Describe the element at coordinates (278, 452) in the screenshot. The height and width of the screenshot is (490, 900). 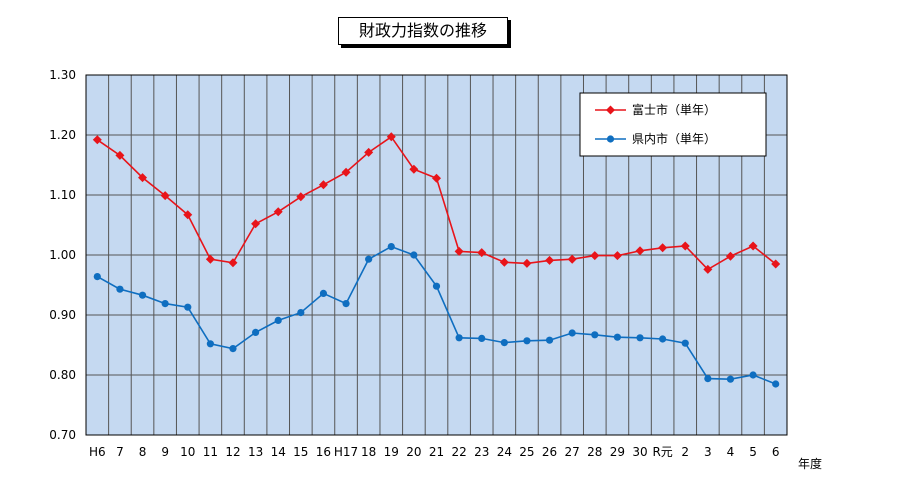
I see `x-tick-label: 14` at that location.